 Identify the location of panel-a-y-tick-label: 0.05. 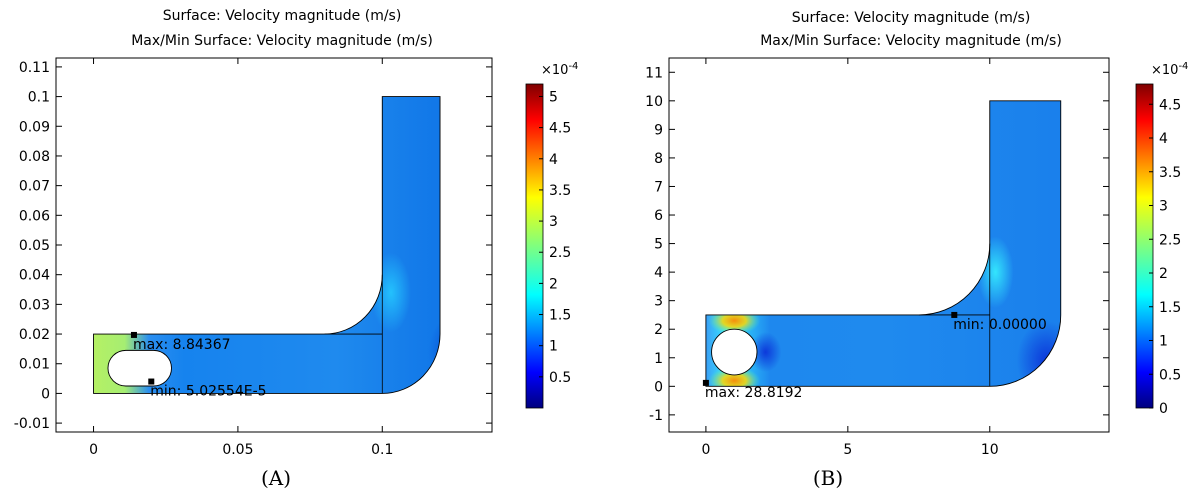
(34, 246).